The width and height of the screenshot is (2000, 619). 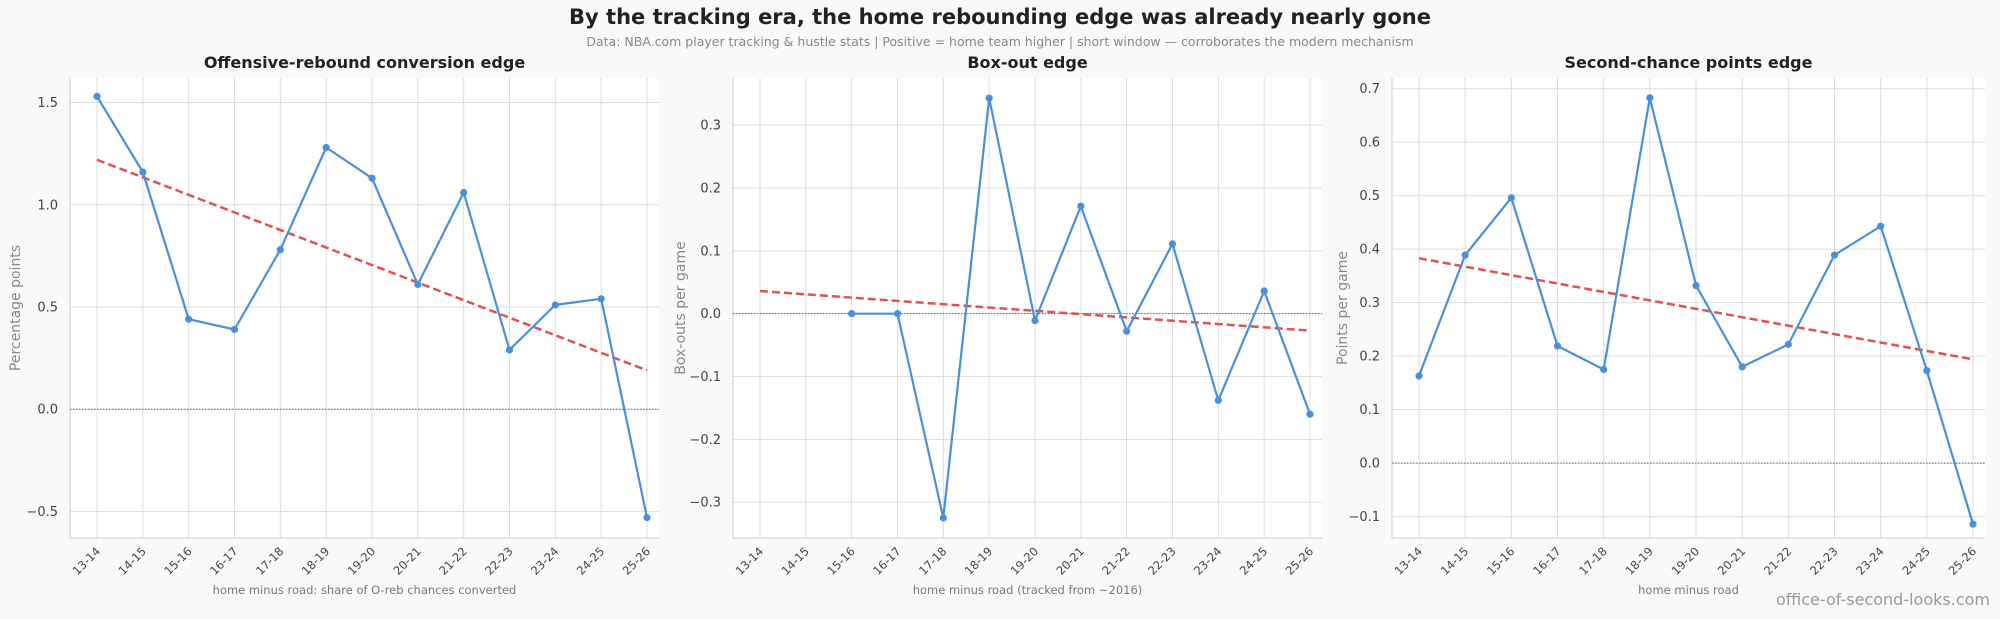 What do you see at coordinates (1882, 599) in the screenshot?
I see `watermark: office-of-second-looks.com` at bounding box center [1882, 599].